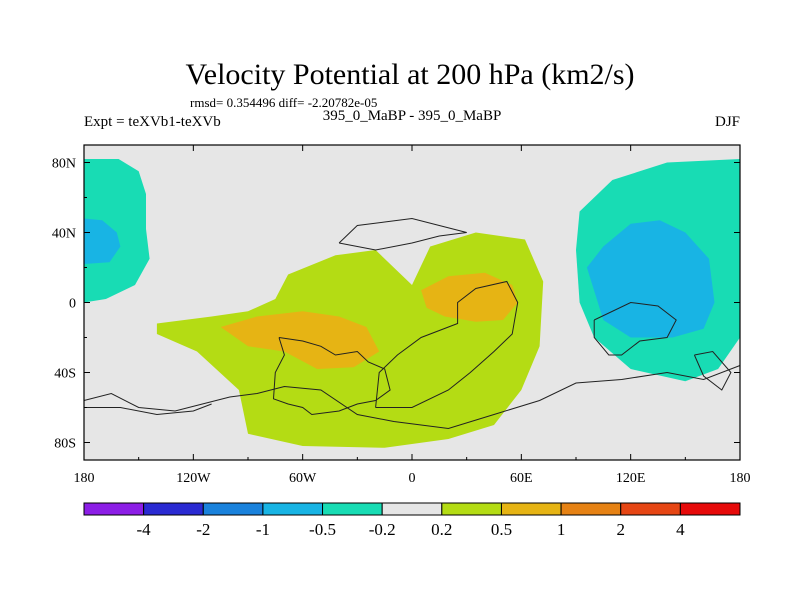 This screenshot has height=600, width=800. Describe the element at coordinates (727, 122) in the screenshot. I see `season-label: DJF` at that location.